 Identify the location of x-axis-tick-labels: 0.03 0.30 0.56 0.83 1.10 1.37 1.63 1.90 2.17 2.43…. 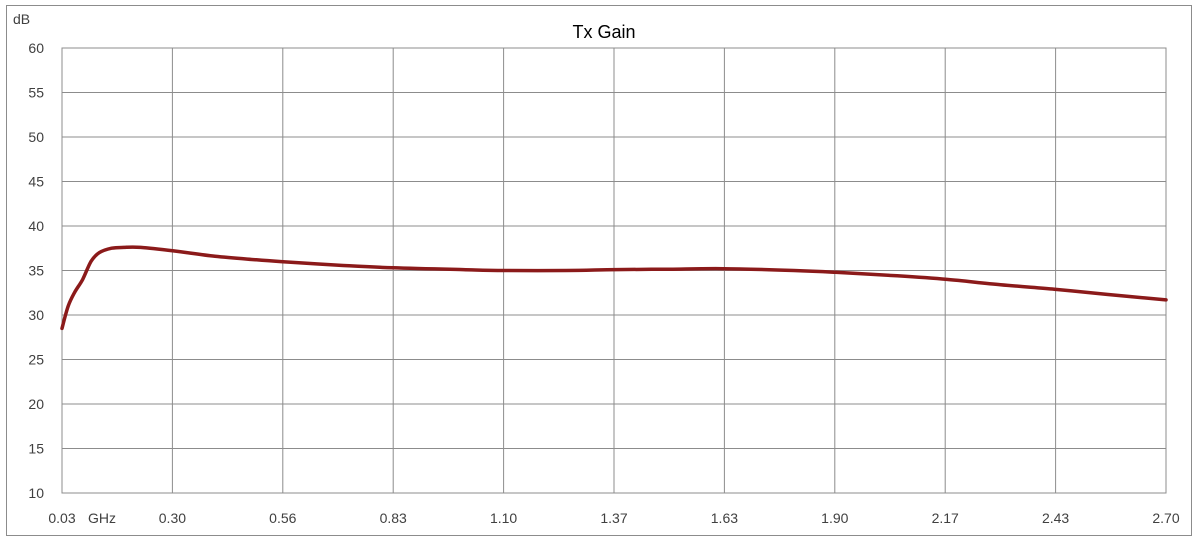
(613, 518).